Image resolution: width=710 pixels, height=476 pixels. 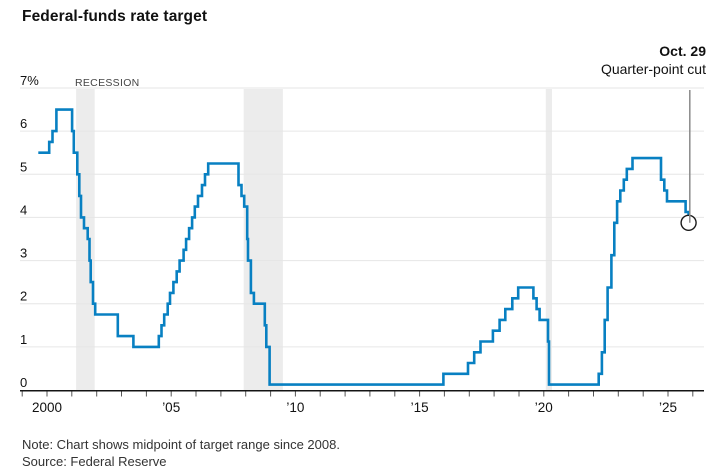 I want to click on x-tick-label: ’05, so click(x=171, y=407).